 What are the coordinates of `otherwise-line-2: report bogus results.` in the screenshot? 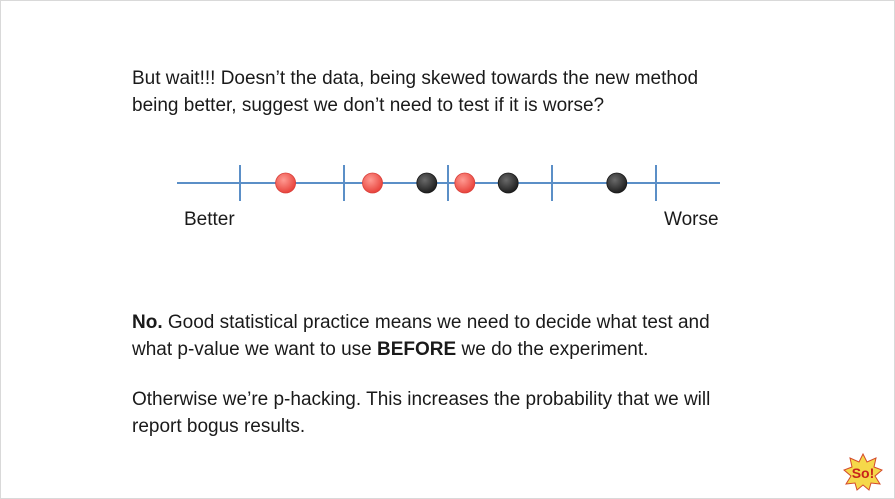 It's located at (219, 426).